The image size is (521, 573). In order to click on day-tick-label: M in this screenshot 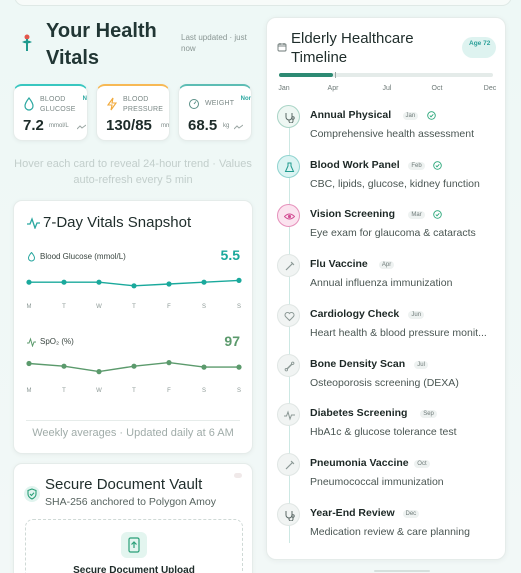, I will do `click(29, 391)`.